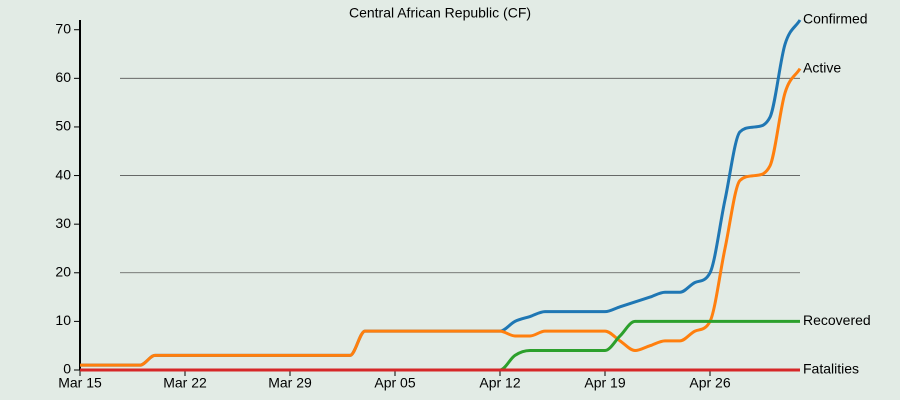  What do you see at coordinates (63, 223) in the screenshot?
I see `y-tick-label: 30` at bounding box center [63, 223].